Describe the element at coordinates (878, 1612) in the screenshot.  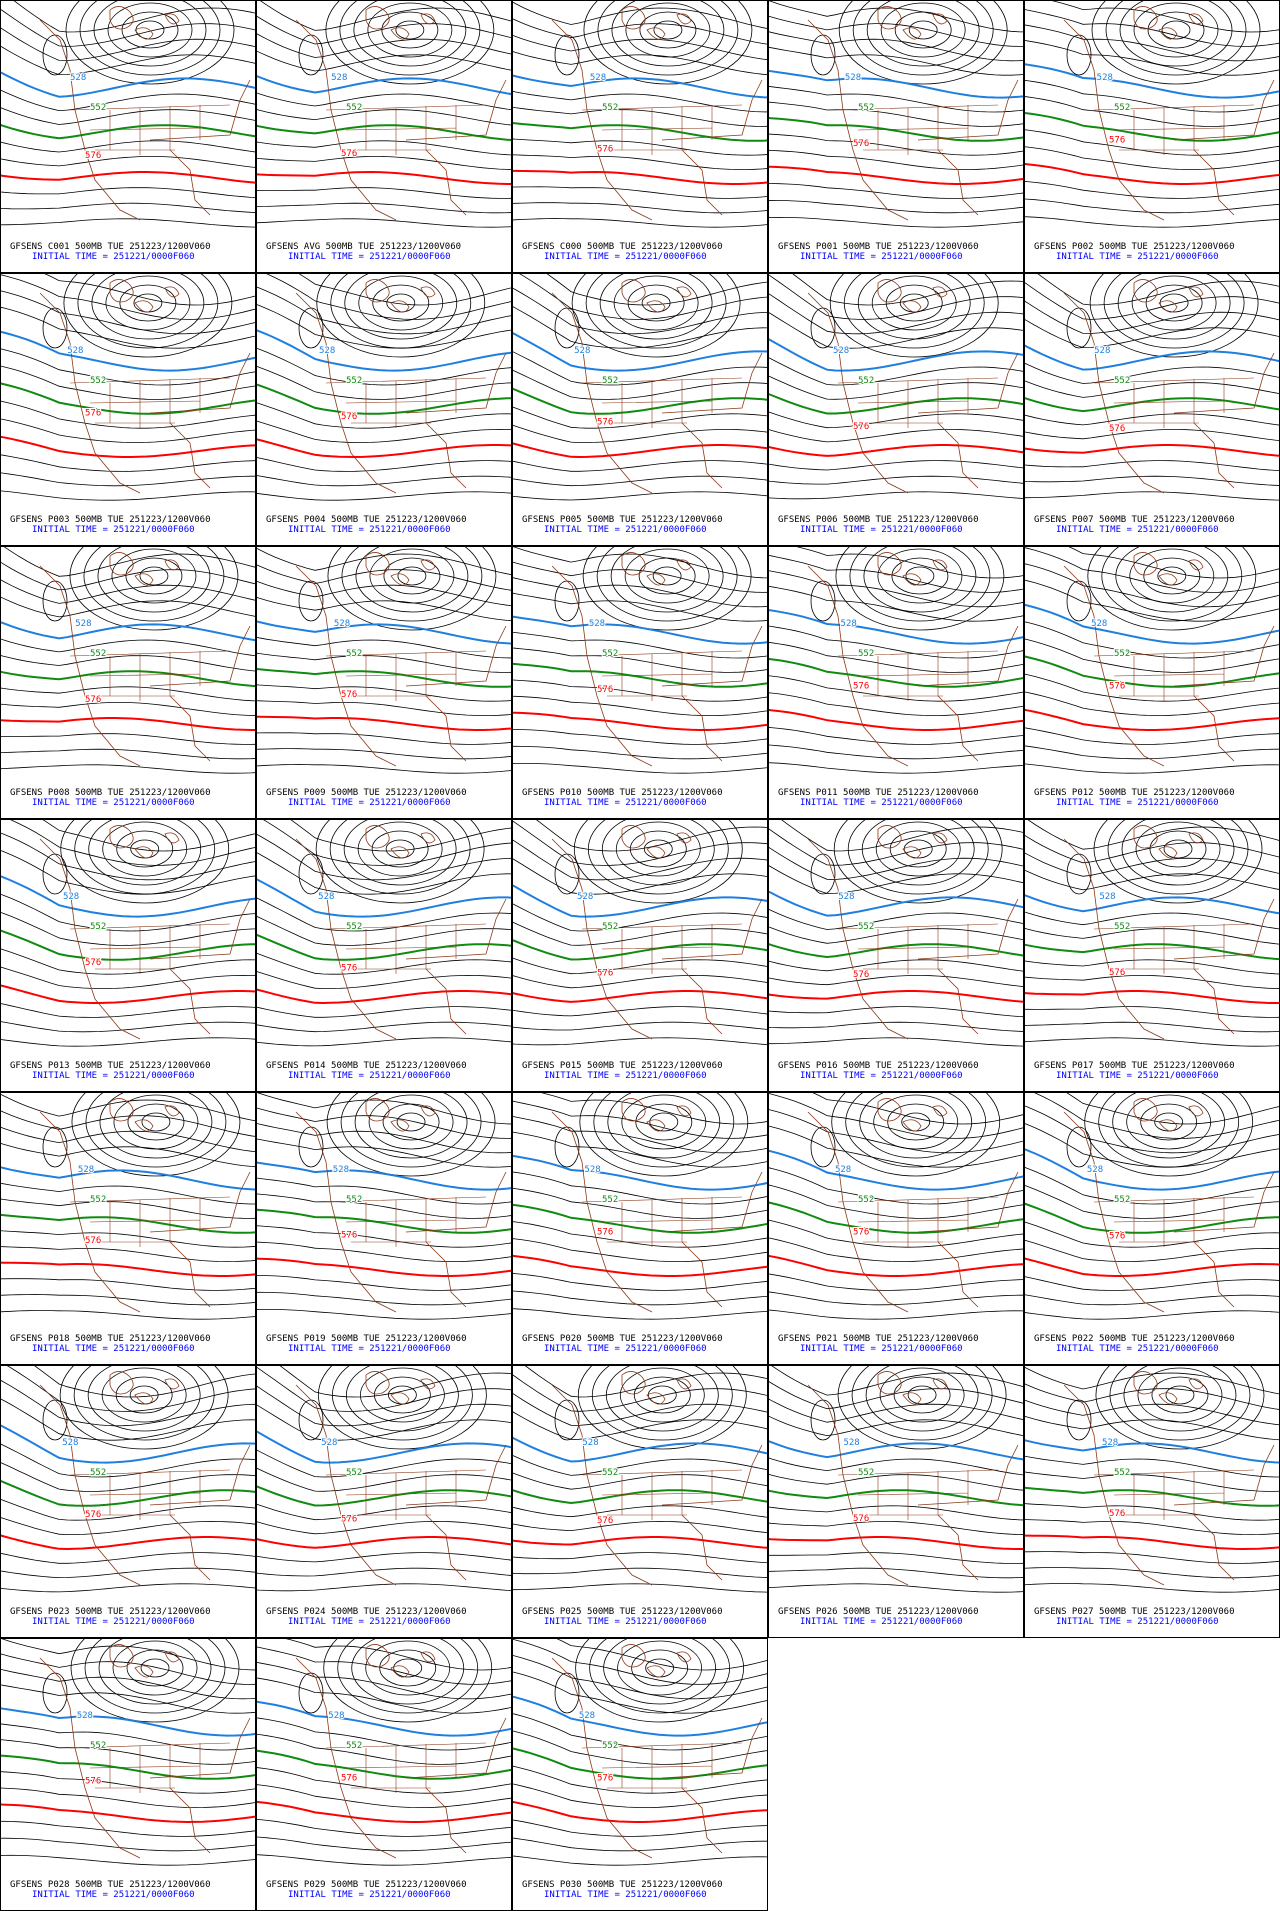
I see `panel-title: GFSENS P026 500MB TUE 251223/1200V060` at that location.